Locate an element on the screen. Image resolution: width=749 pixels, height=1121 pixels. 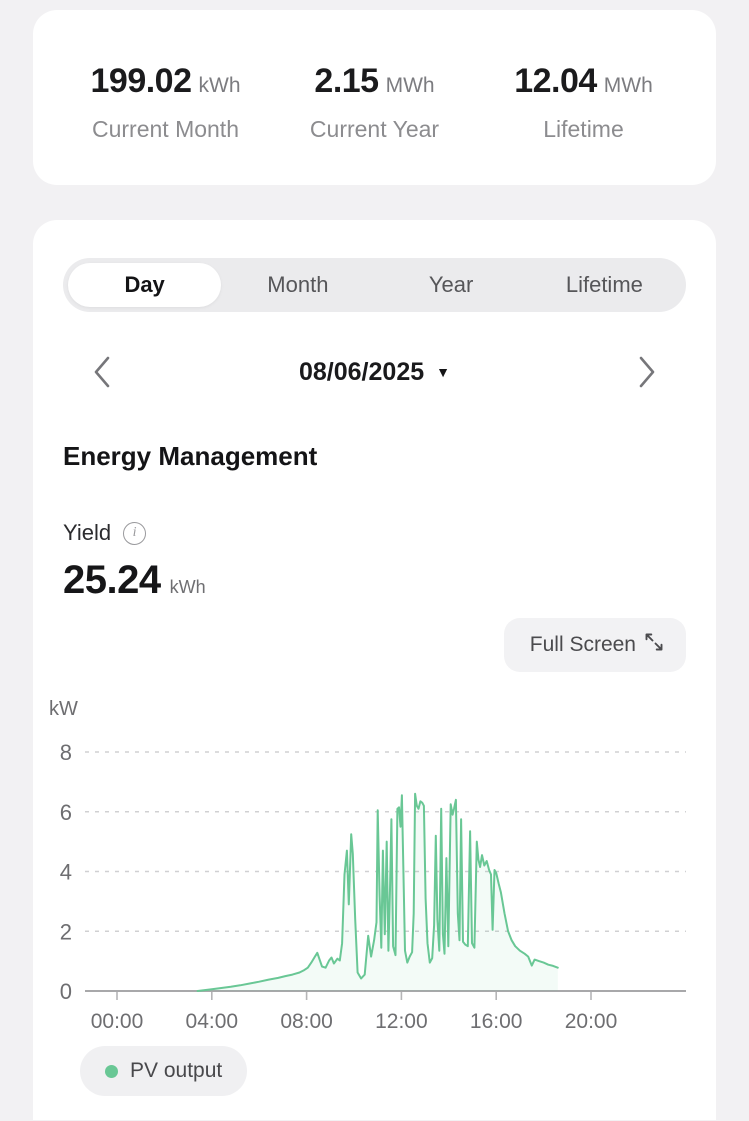
yield-label: Yield is located at coordinates (87, 532).